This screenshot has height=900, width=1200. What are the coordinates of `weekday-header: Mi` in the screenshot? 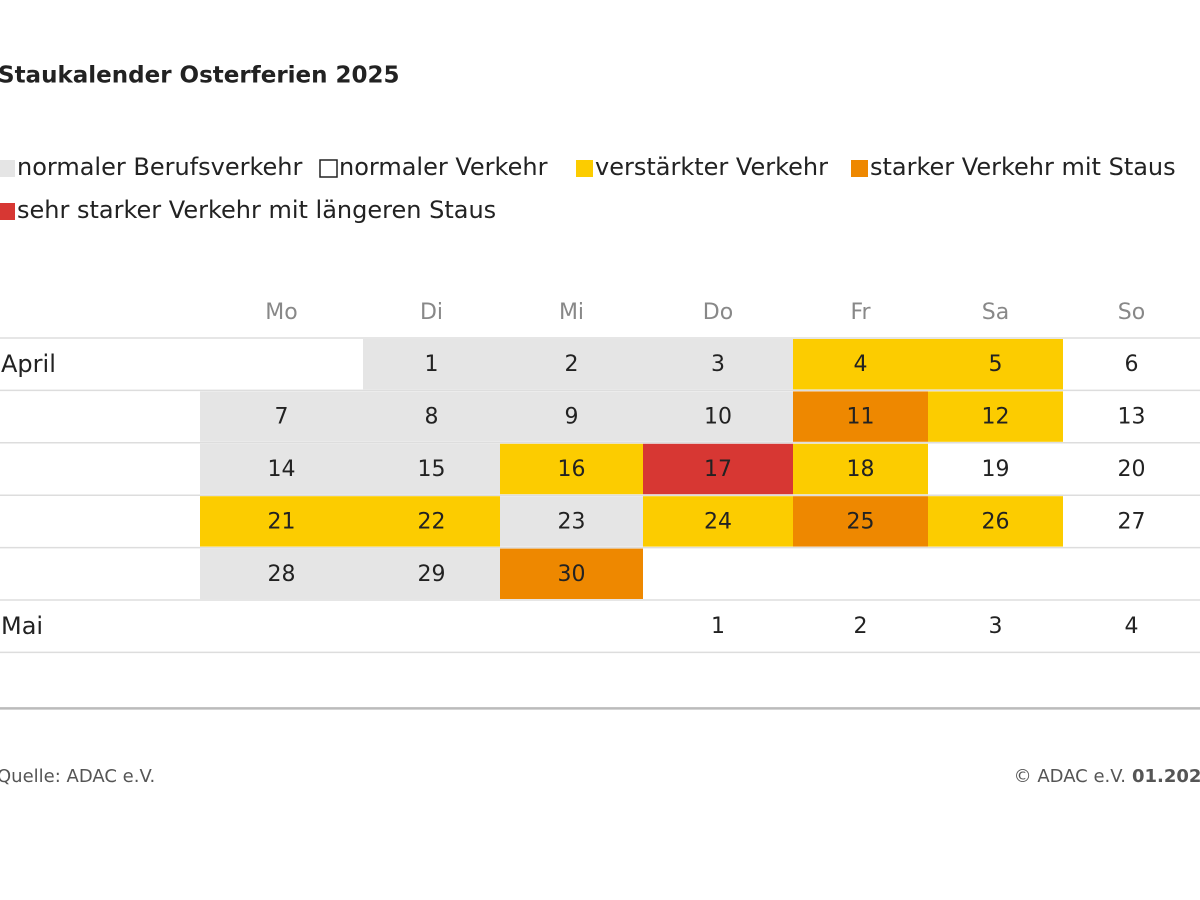 It's located at (571, 312).